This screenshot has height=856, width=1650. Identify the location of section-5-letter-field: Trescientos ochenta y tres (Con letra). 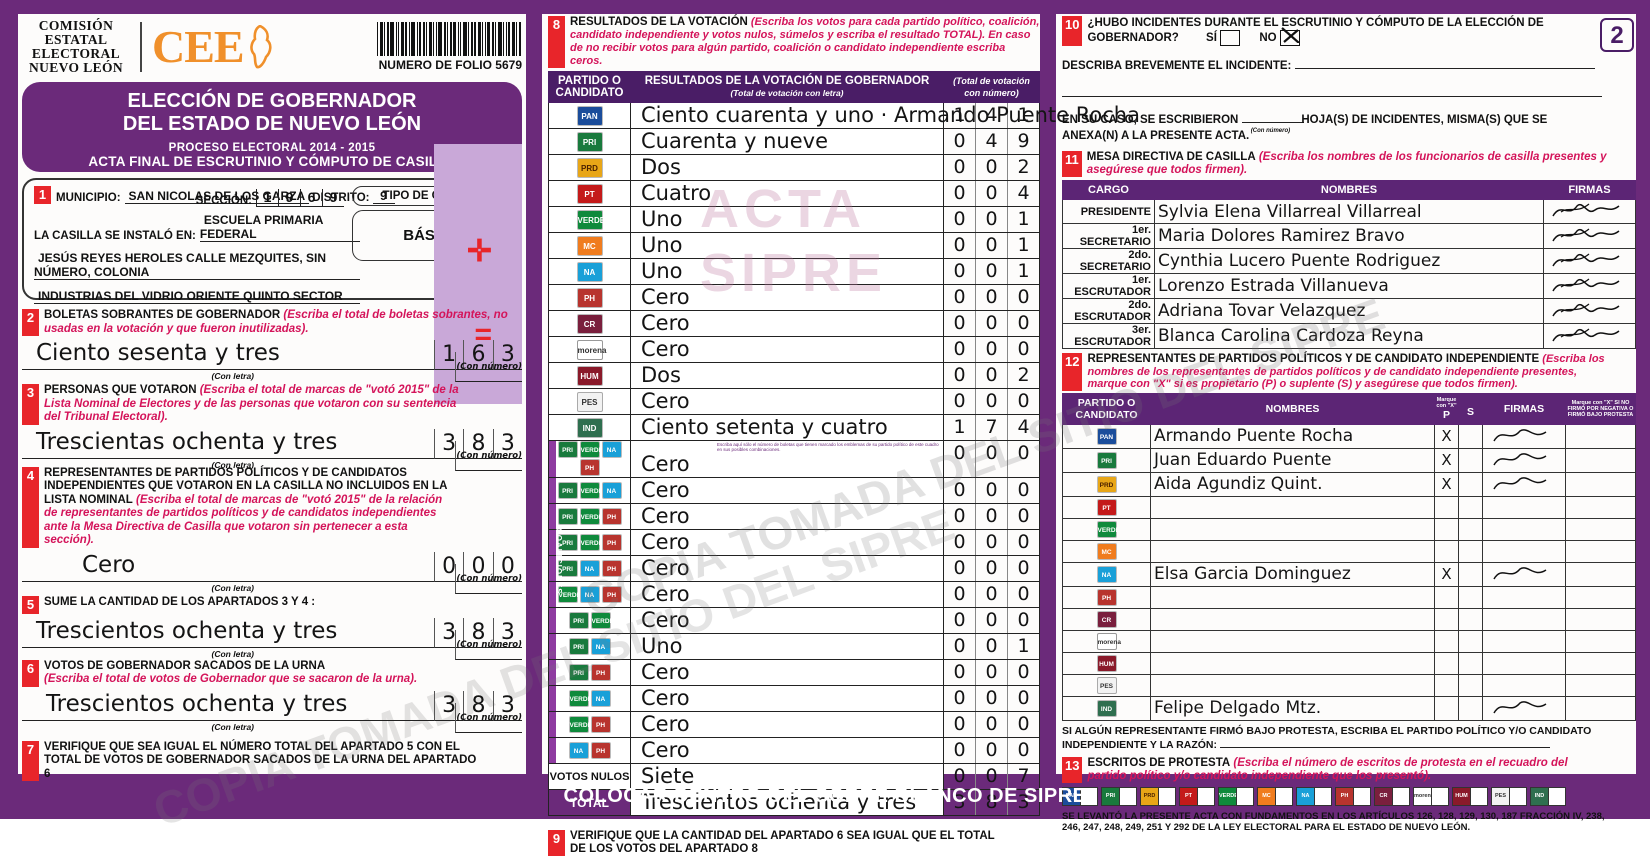
(228, 638).